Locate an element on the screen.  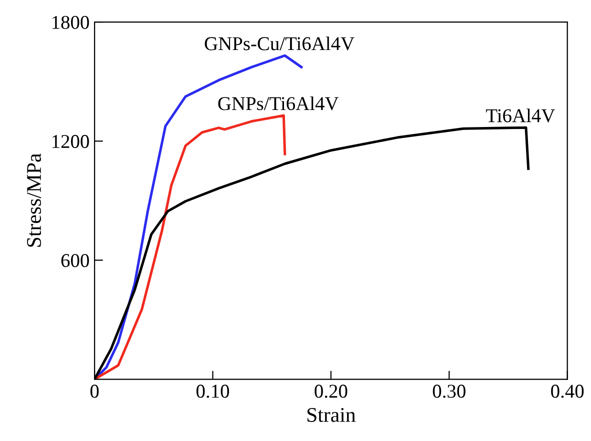
x-axis-title: Strain is located at coordinates (331, 415).